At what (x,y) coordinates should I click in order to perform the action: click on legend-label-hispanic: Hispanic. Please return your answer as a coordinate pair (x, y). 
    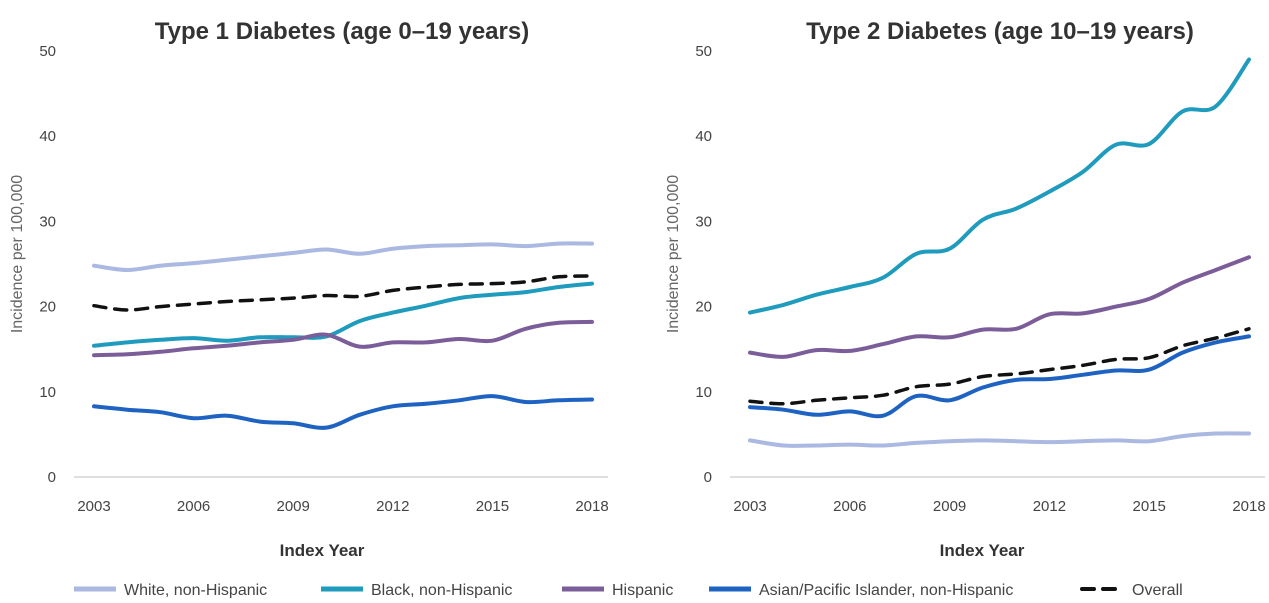
    Looking at the image, I should click on (642, 590).